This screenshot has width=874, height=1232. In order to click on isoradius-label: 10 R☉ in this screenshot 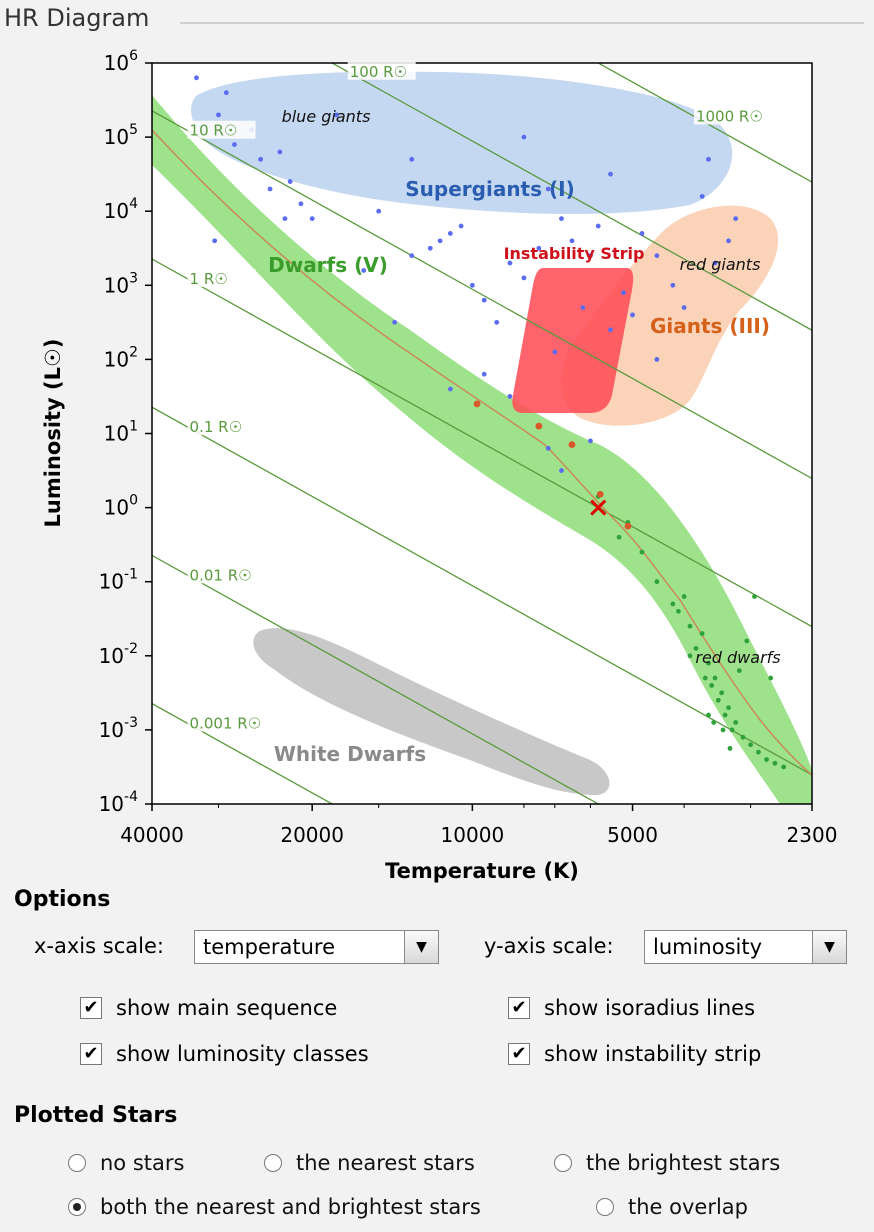, I will do `click(214, 131)`.